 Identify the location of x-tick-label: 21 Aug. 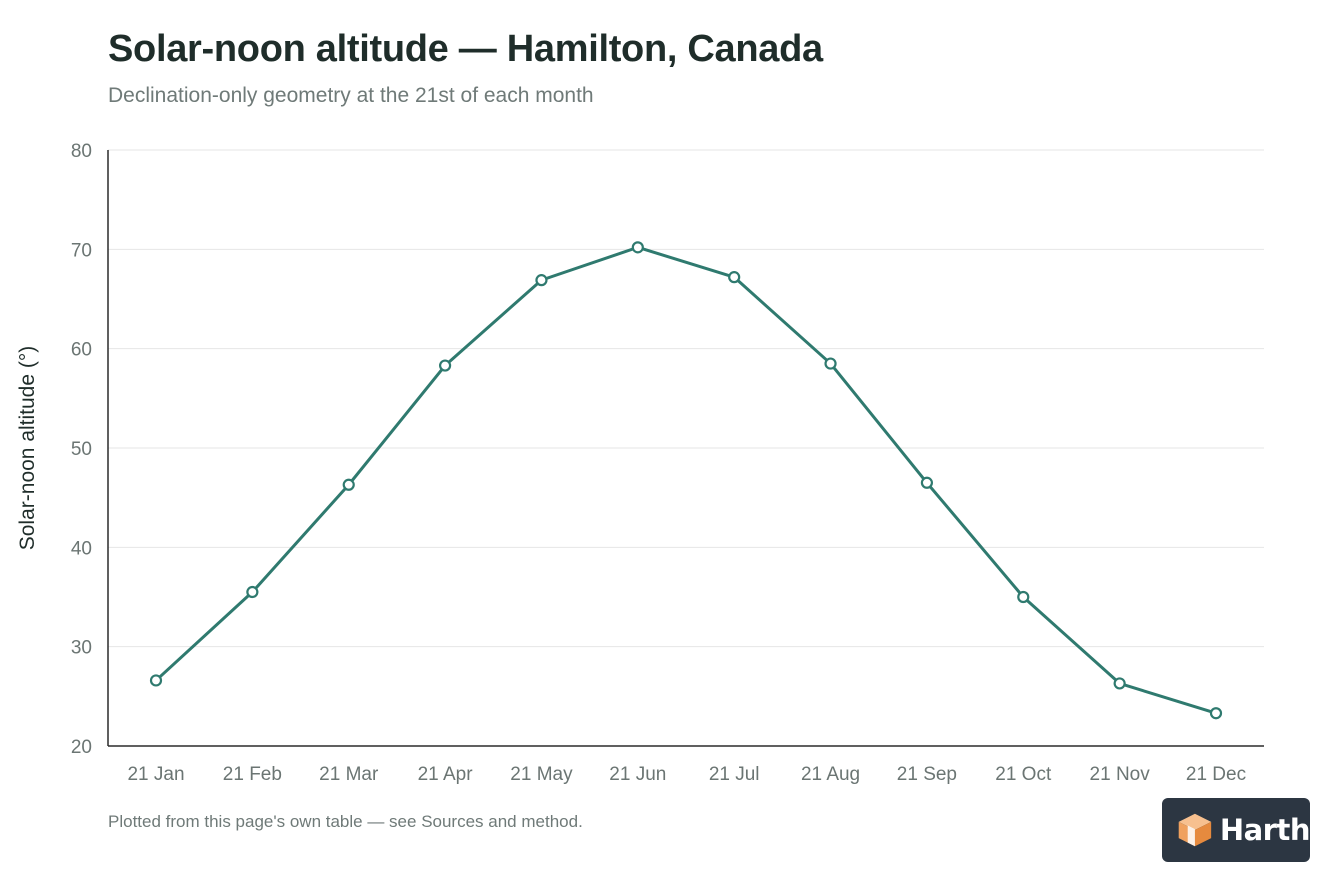
(830, 774).